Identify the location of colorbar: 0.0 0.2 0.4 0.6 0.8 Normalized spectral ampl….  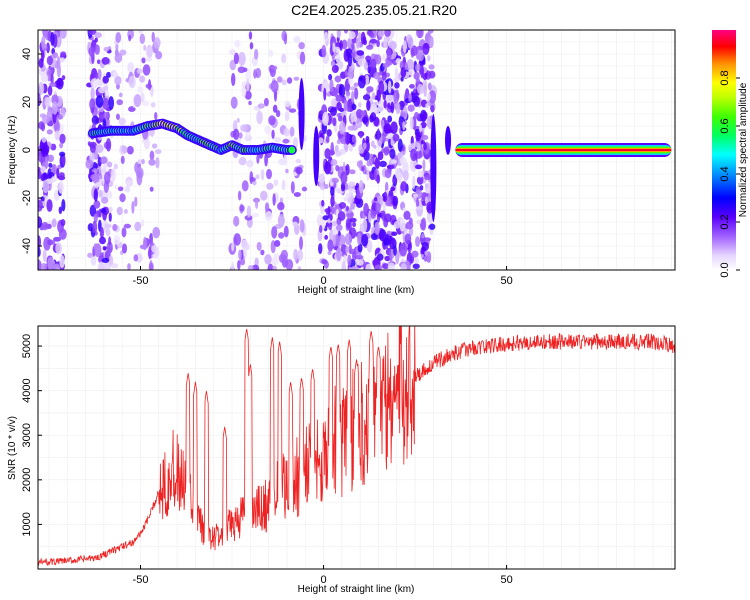
(730, 154).